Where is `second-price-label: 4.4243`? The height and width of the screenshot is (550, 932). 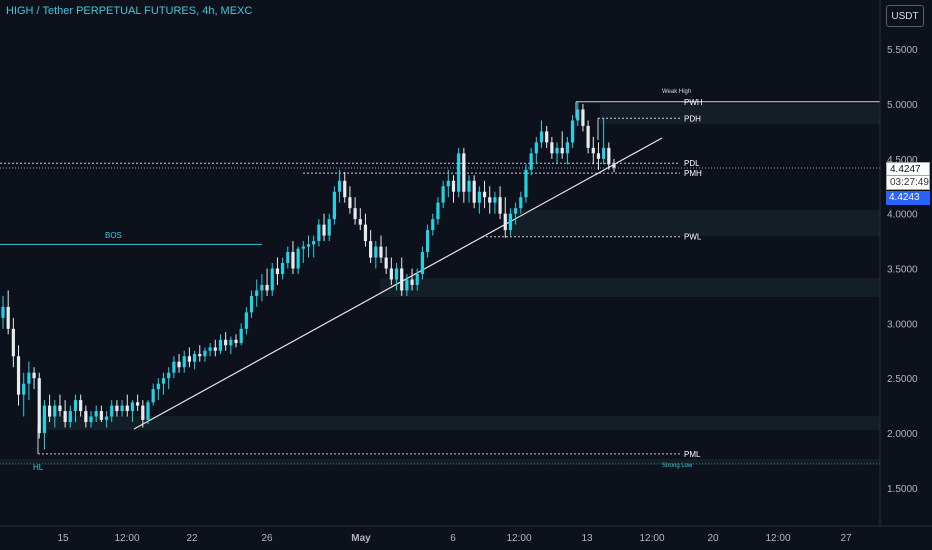 second-price-label: 4.4243 is located at coordinates (908, 198).